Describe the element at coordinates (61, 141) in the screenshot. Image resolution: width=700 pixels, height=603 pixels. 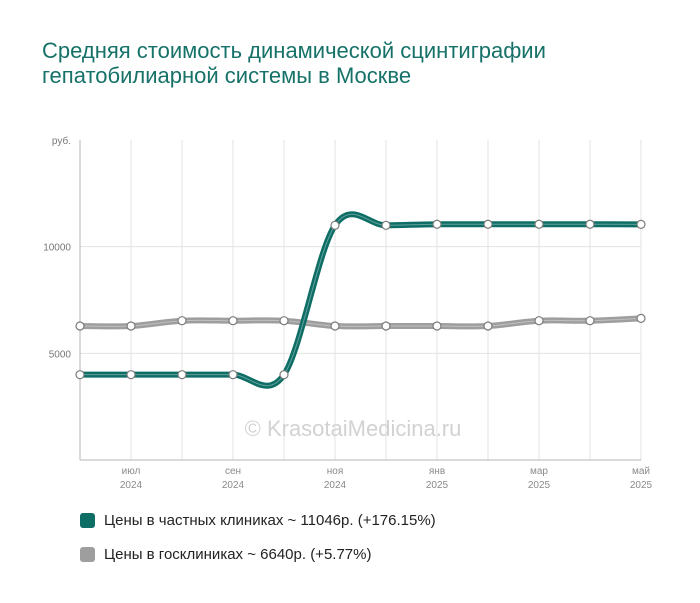
I see `y-axis-unit-label: руб.` at that location.